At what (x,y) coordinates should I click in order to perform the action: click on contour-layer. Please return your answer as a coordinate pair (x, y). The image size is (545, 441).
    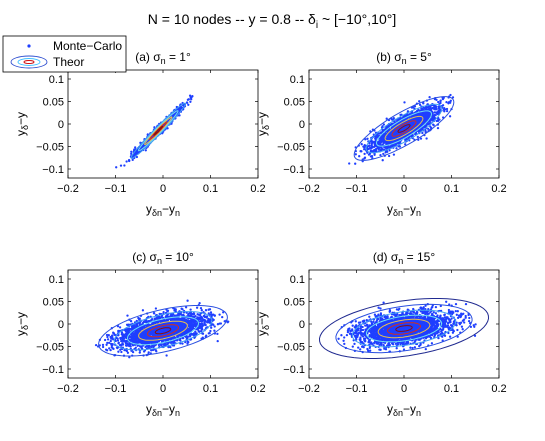
    Looking at the image, I should click on (158, 130).